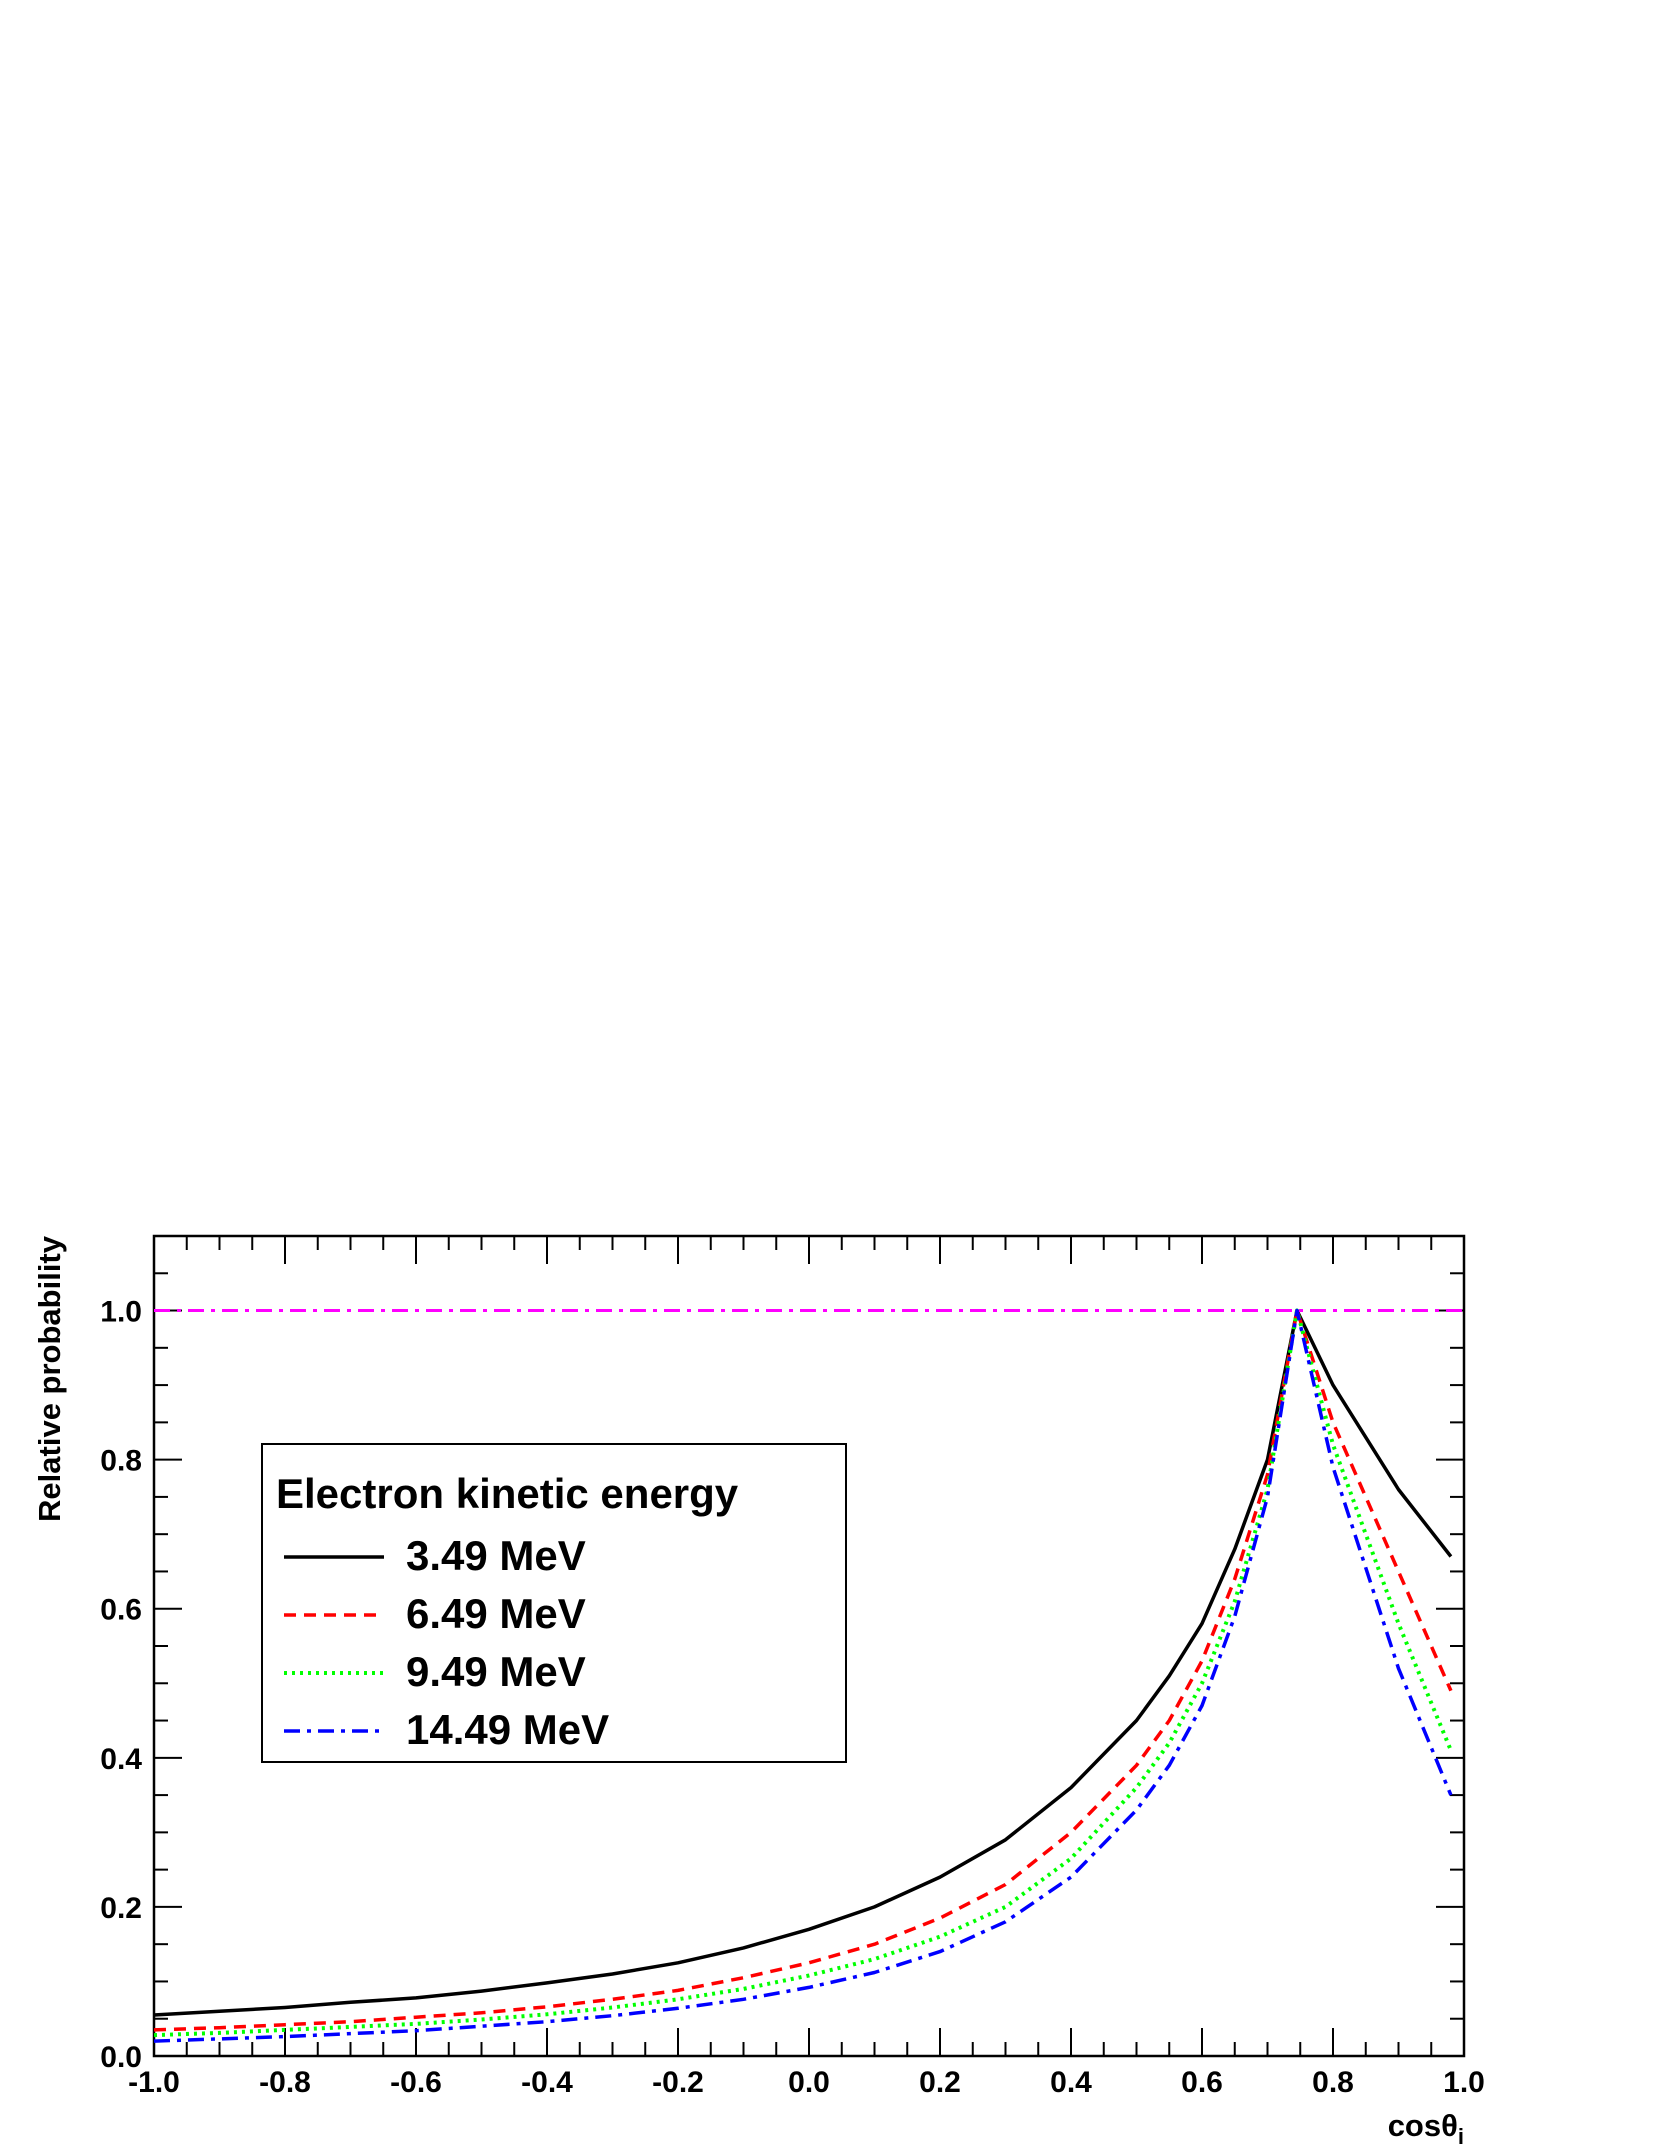 This screenshot has height=2149, width=1661. I want to click on x-tick-label: -1.0, so click(154, 2082).